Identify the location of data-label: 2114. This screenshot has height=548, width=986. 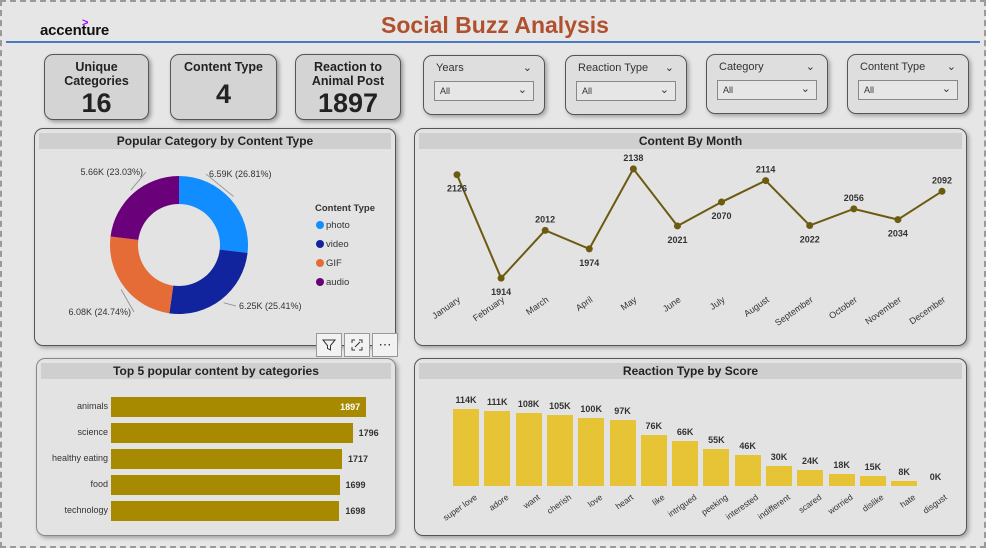
(766, 170).